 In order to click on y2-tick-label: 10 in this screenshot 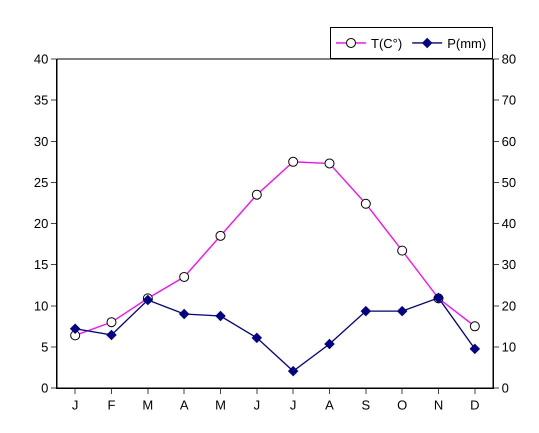, I will do `click(509, 346)`.